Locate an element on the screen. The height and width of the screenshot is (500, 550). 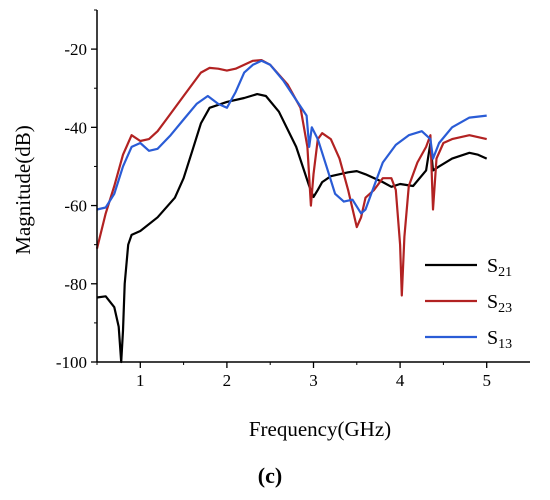
y-tick-label: -40 is located at coordinates (75, 127).